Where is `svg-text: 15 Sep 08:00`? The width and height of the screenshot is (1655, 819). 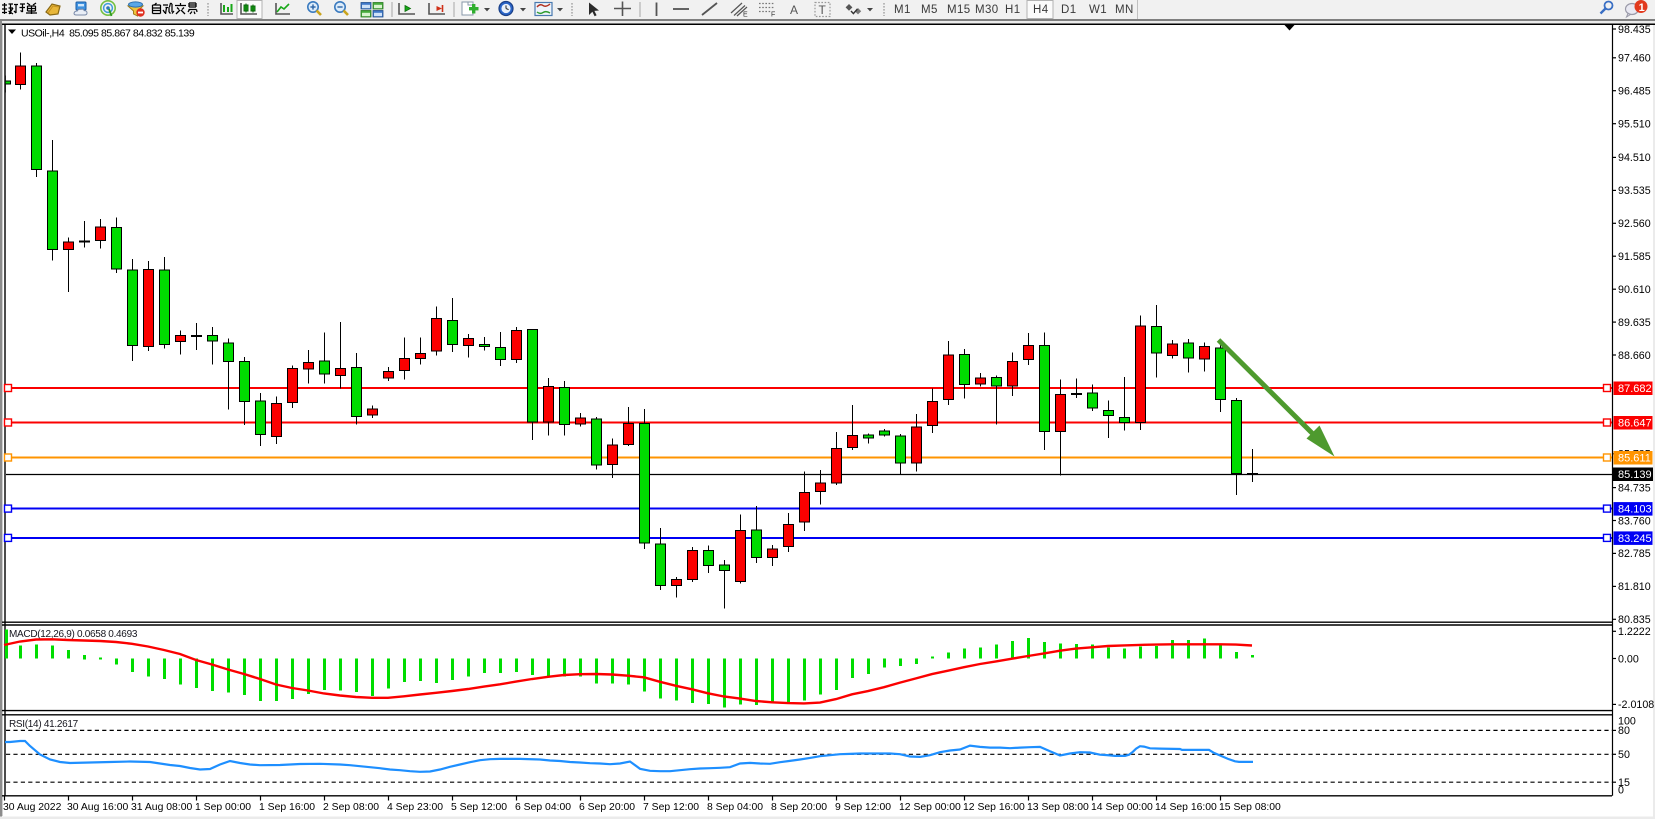
svg-text: 15 Sep 08:00 is located at coordinates (1250, 807).